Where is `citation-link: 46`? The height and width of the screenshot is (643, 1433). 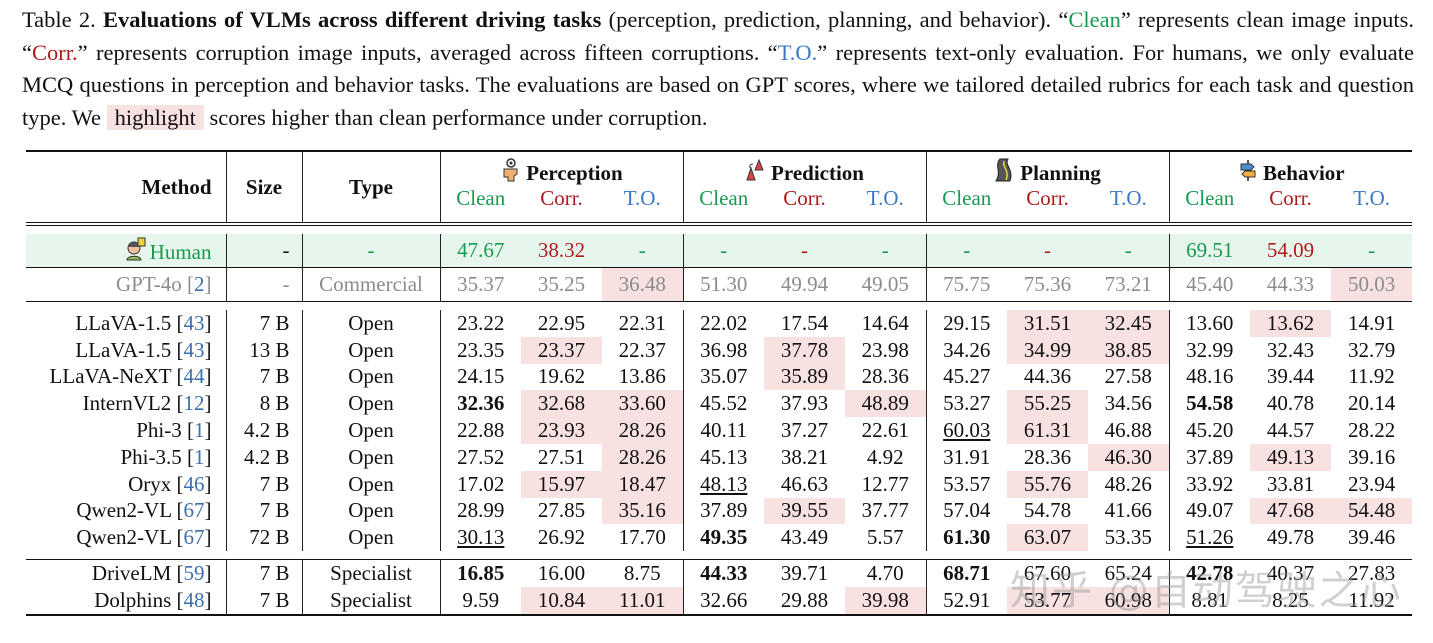
citation-link: 46 is located at coordinates (194, 483).